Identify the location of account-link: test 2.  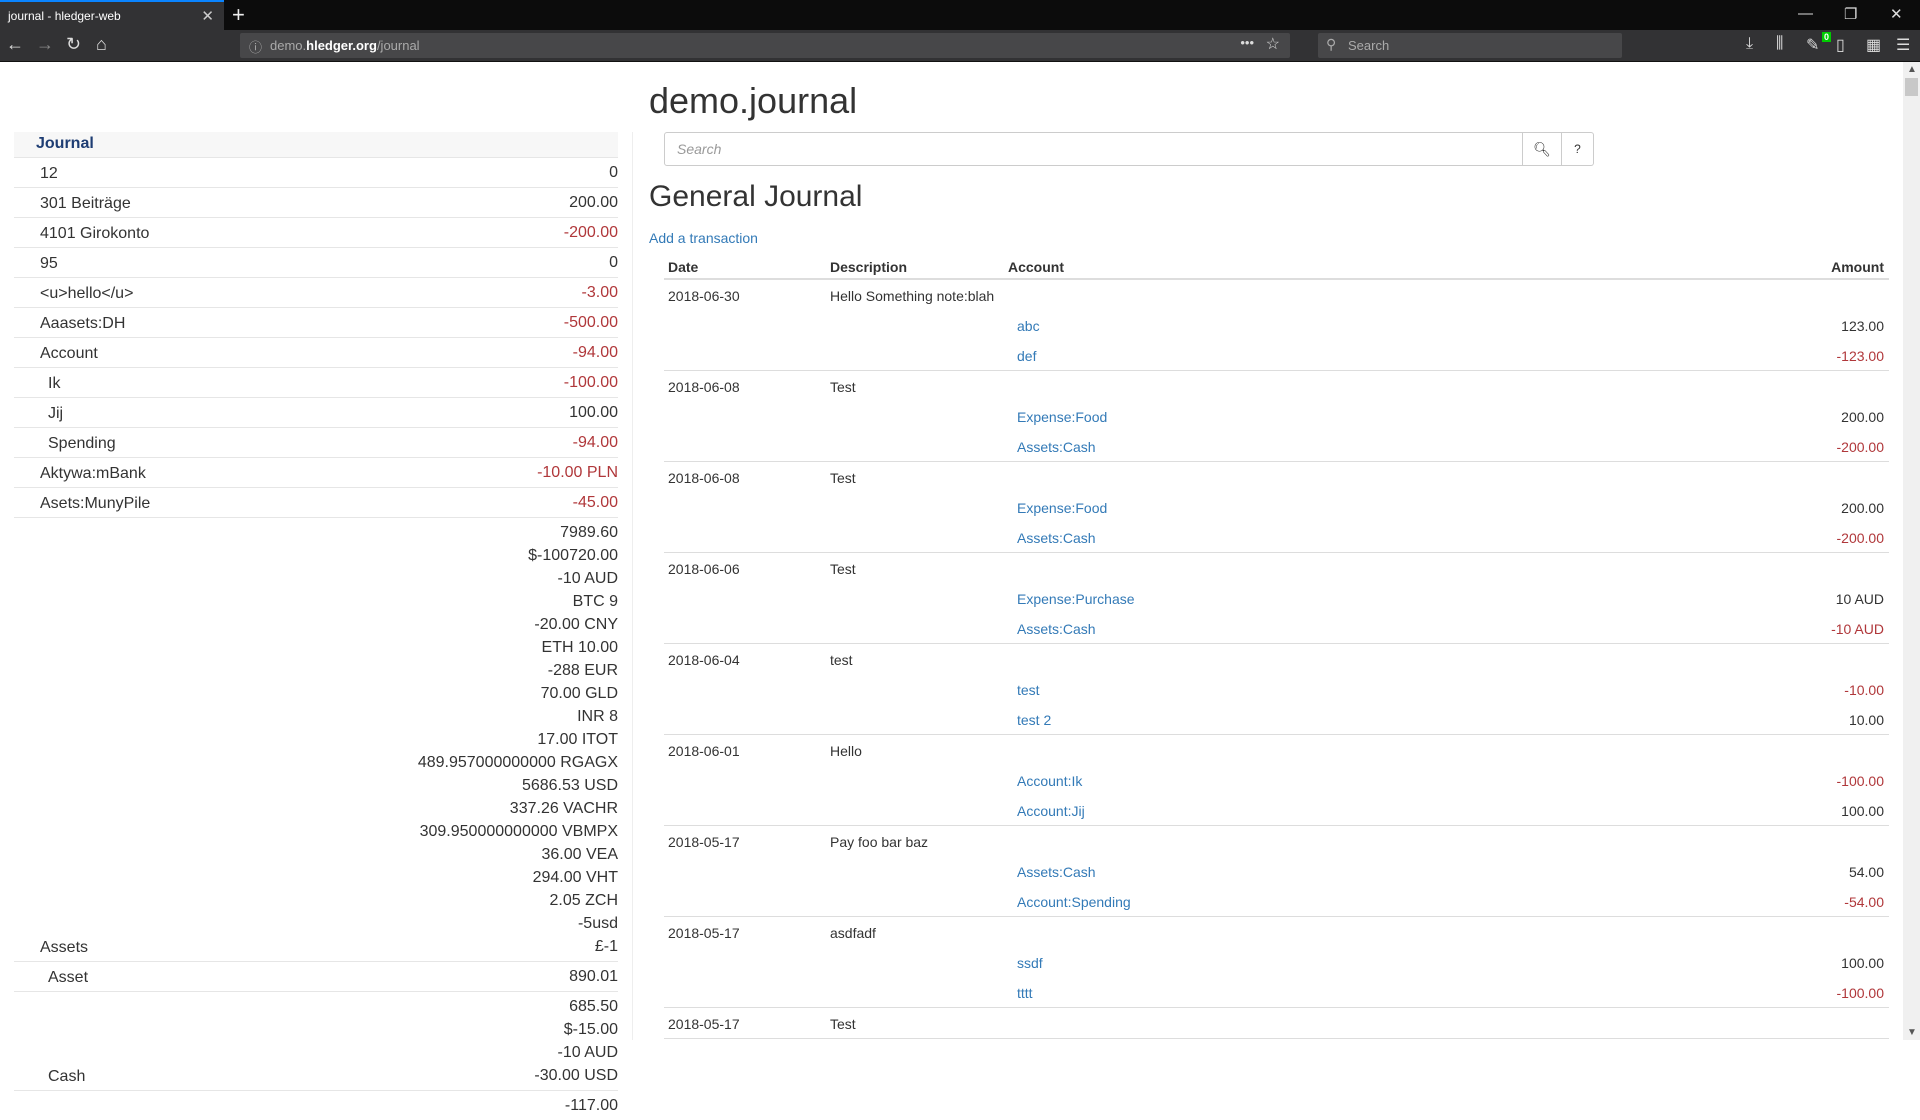
(1034, 720).